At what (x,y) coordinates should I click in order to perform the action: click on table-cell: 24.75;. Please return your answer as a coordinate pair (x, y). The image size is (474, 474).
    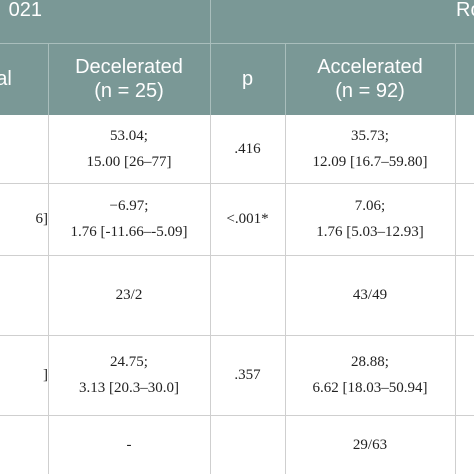
    Looking at the image, I should click on (129, 362).